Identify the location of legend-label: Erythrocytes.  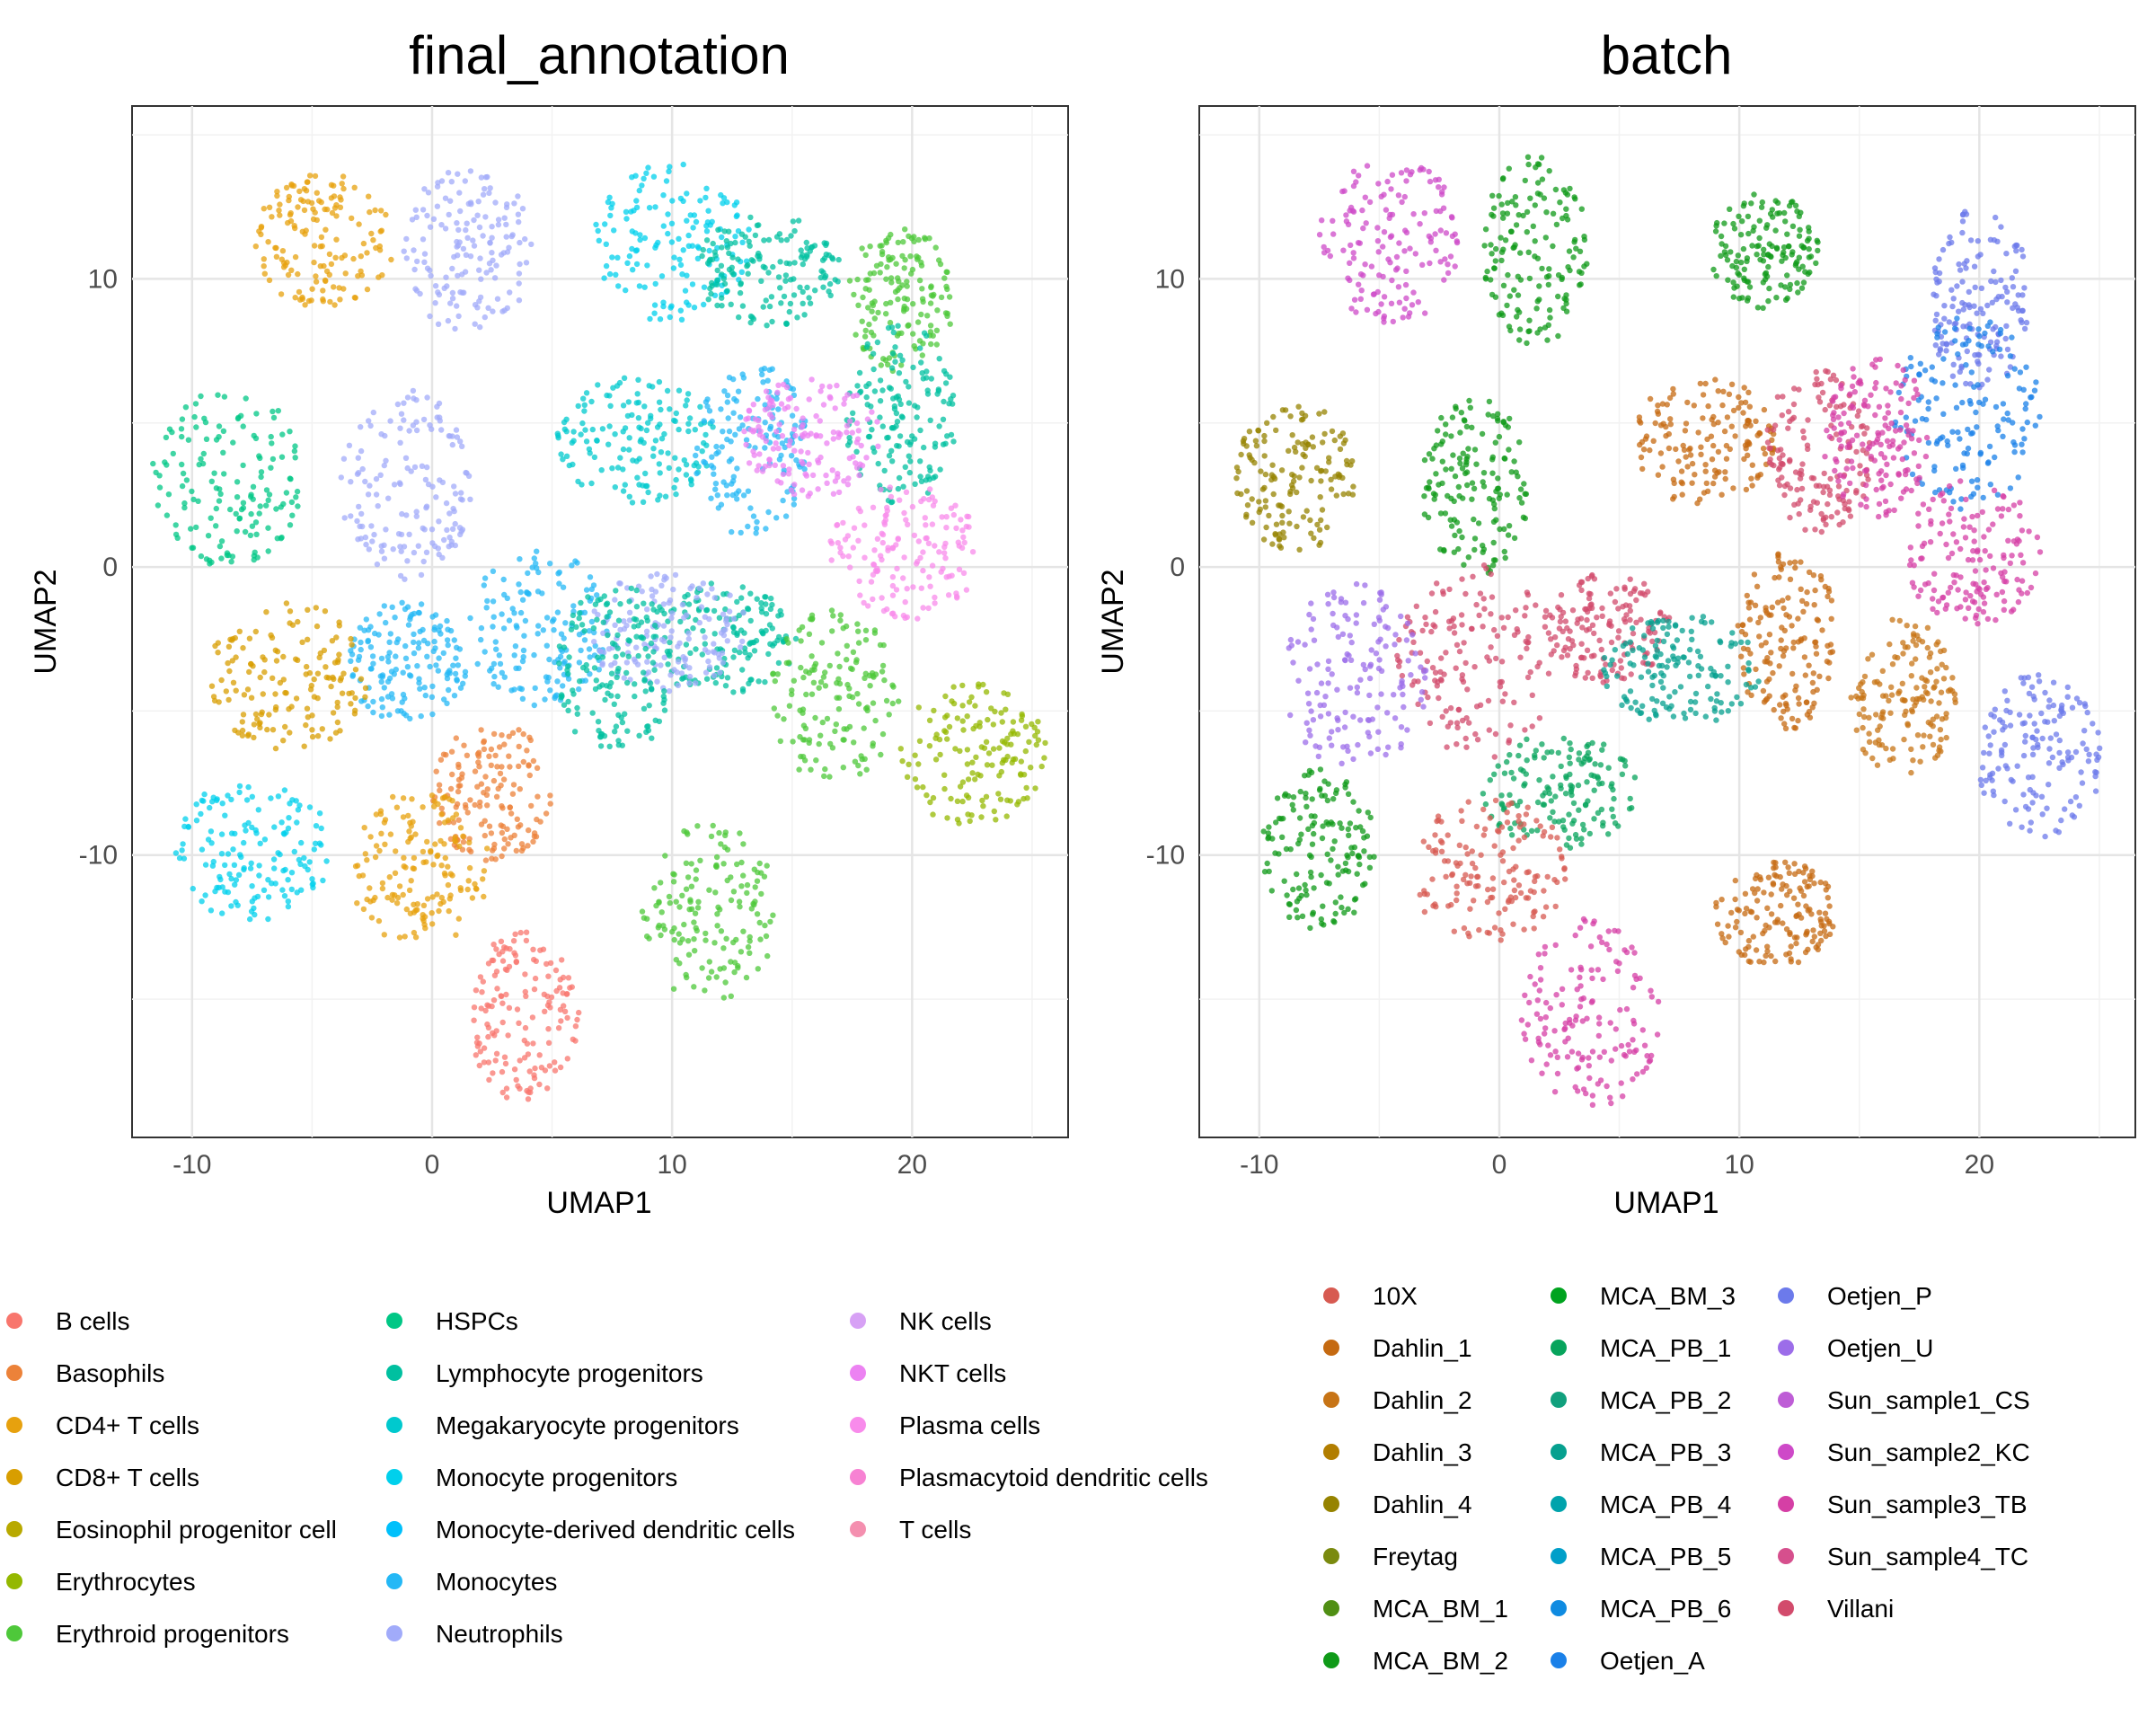
(126, 1582).